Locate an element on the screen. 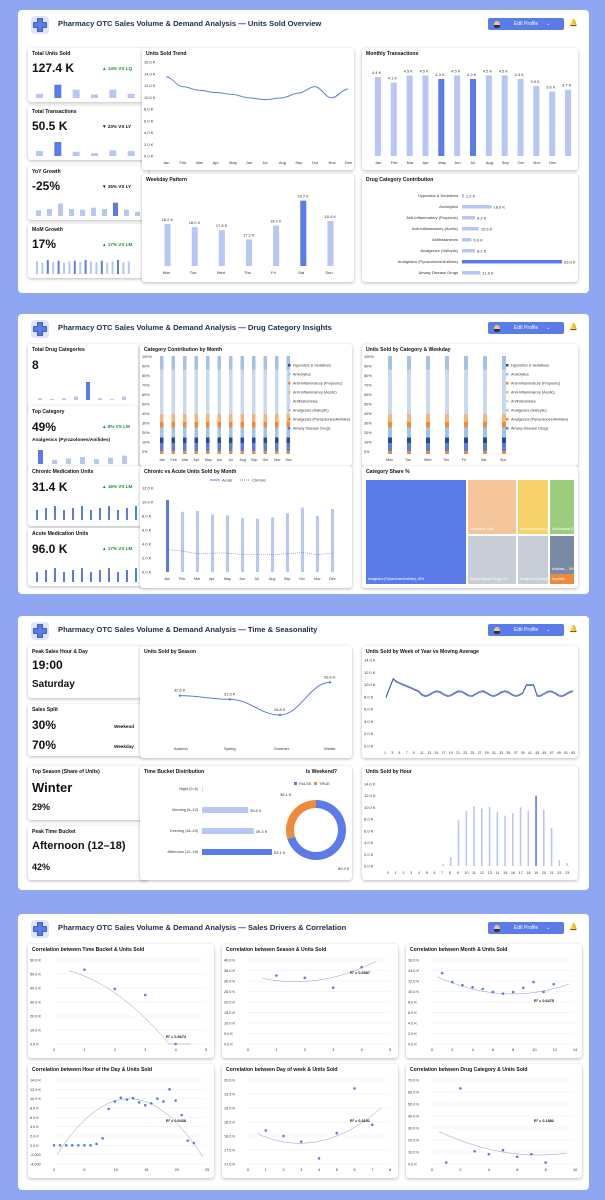  r-squared-label: R² = 0.6475 is located at coordinates (544, 1001).